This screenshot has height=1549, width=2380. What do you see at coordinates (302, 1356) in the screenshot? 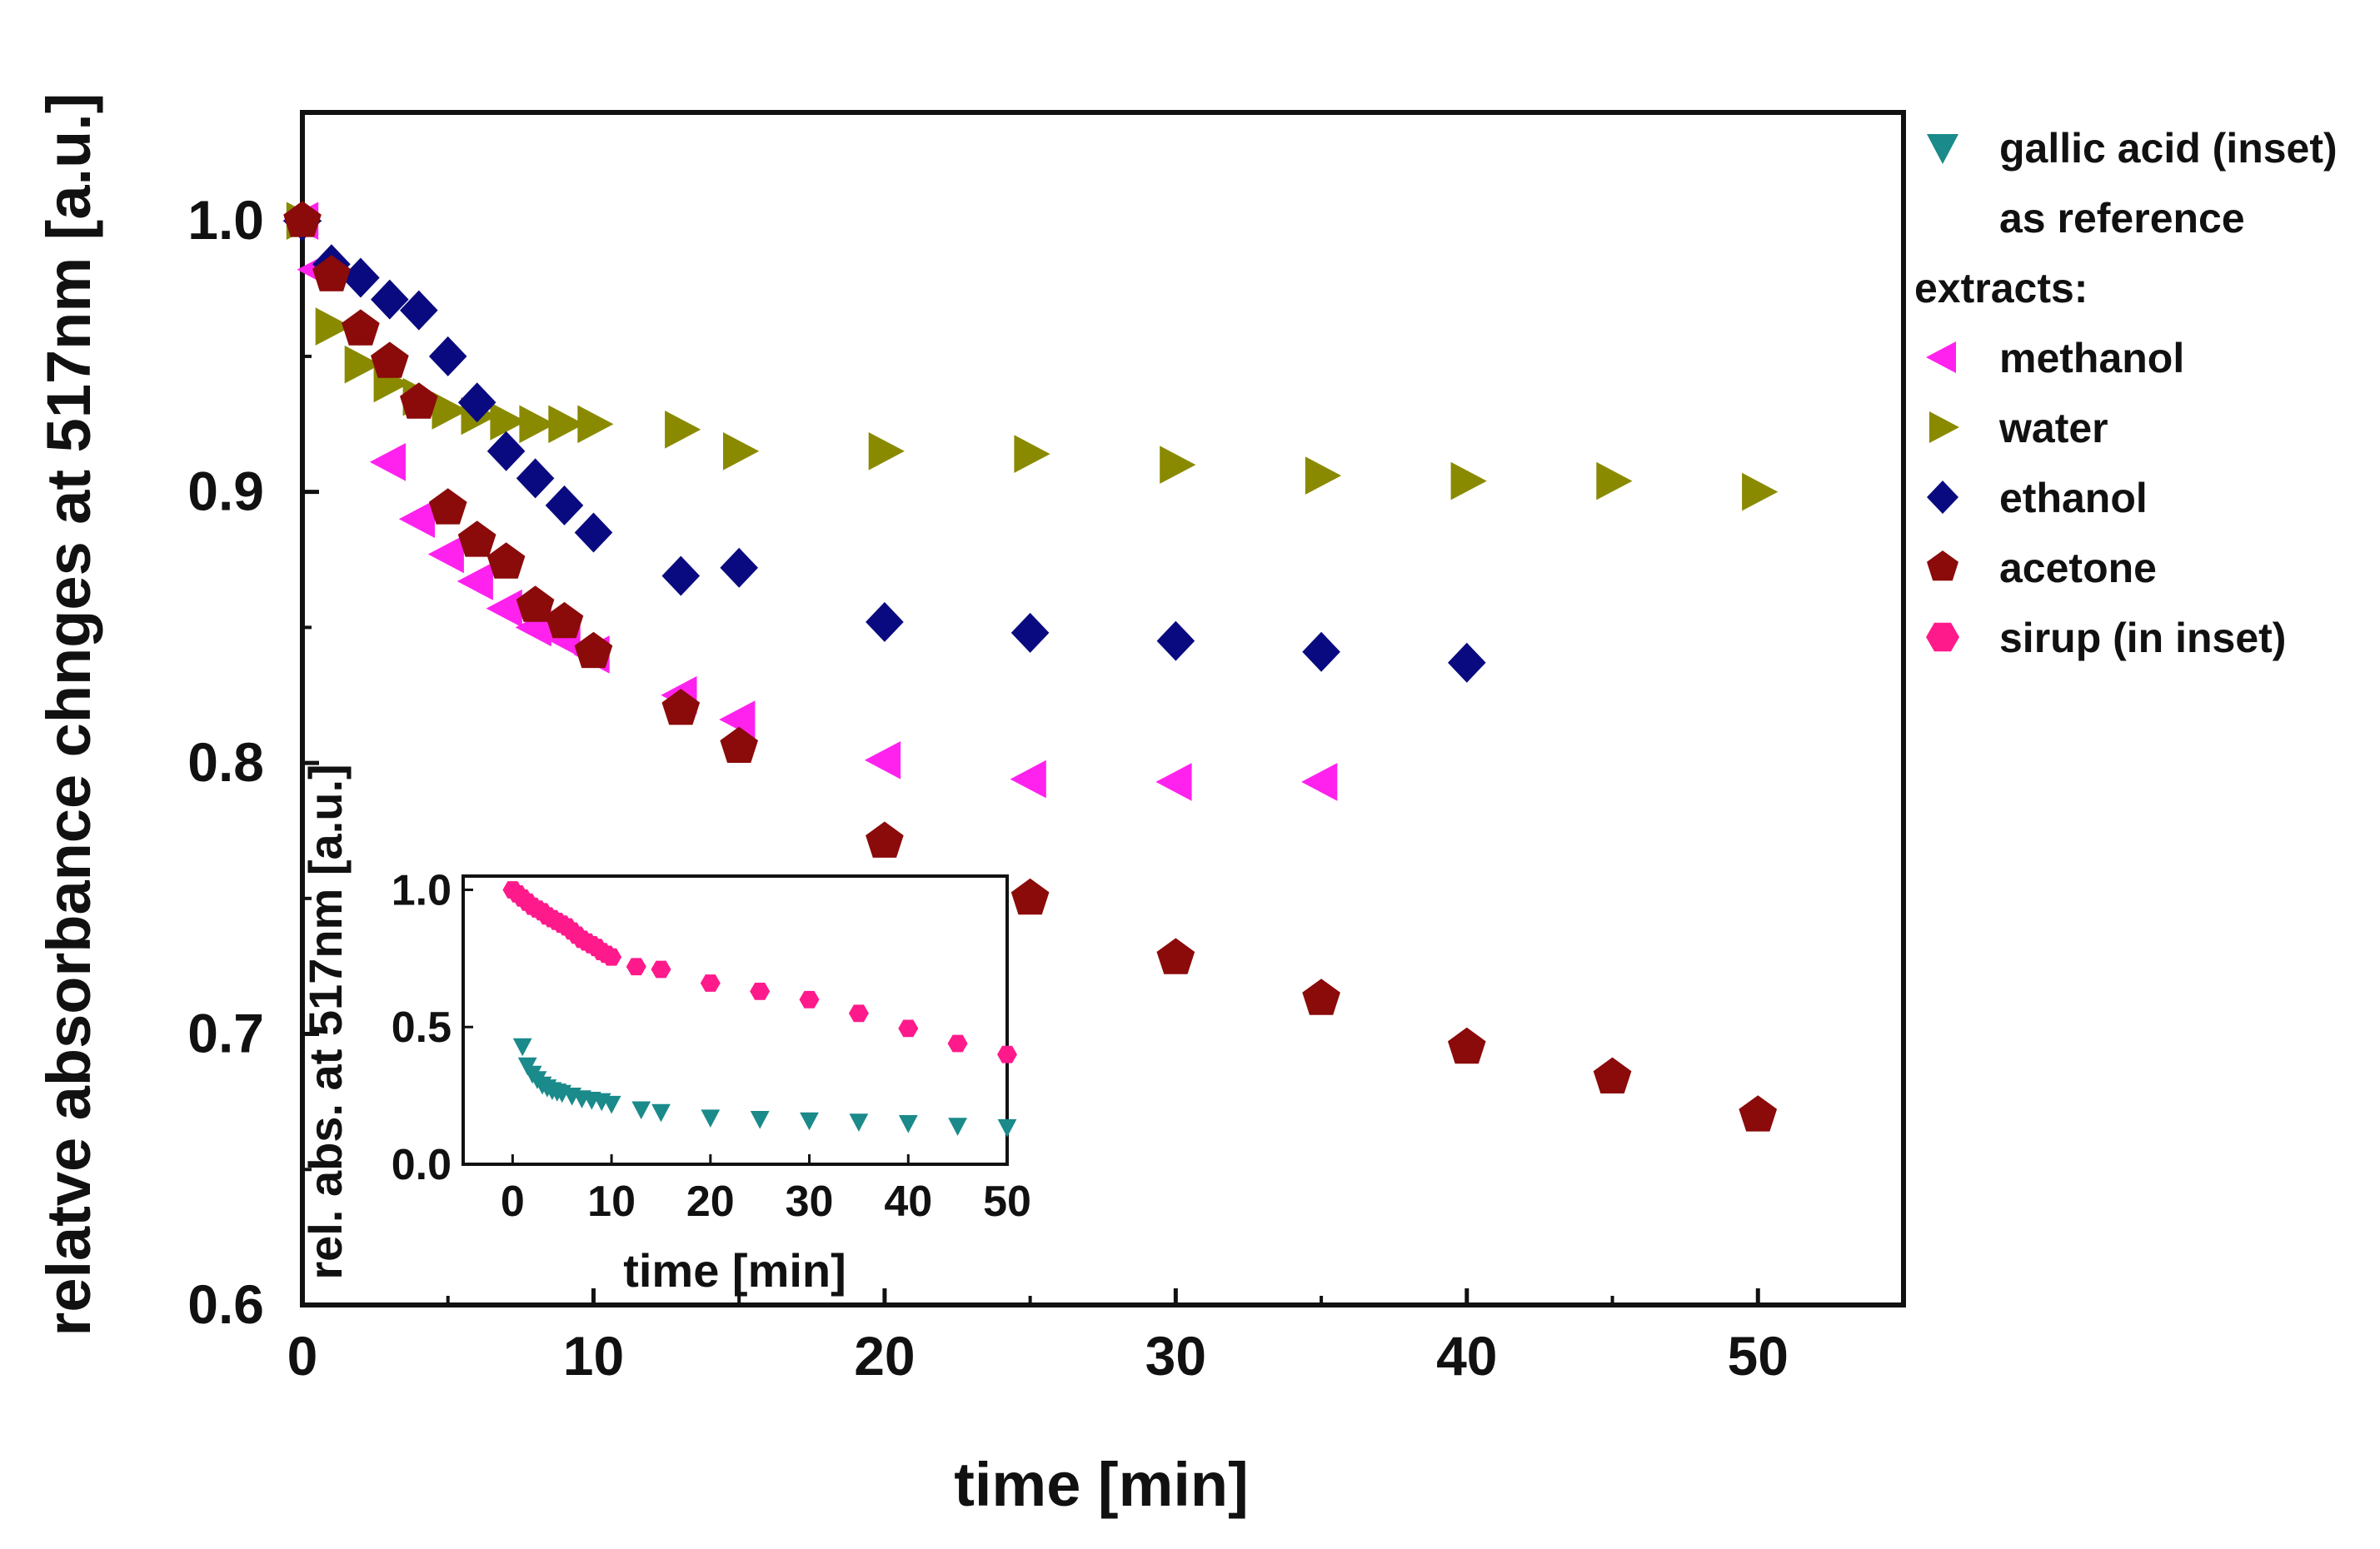
I see `main-x-tick-label: 0` at bounding box center [302, 1356].